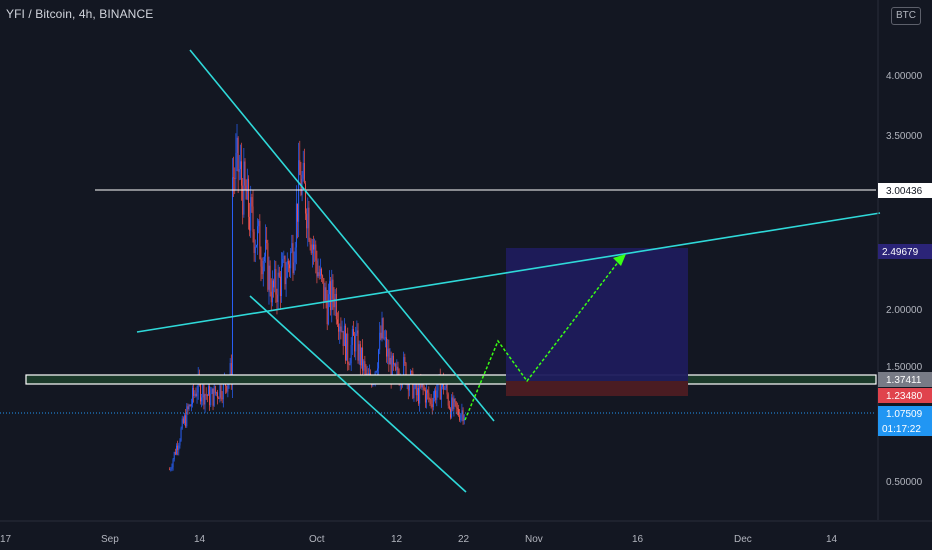 This screenshot has width=932, height=550. Describe the element at coordinates (904, 396) in the screenshot. I see `stop-price-label: 1.23480` at that location.